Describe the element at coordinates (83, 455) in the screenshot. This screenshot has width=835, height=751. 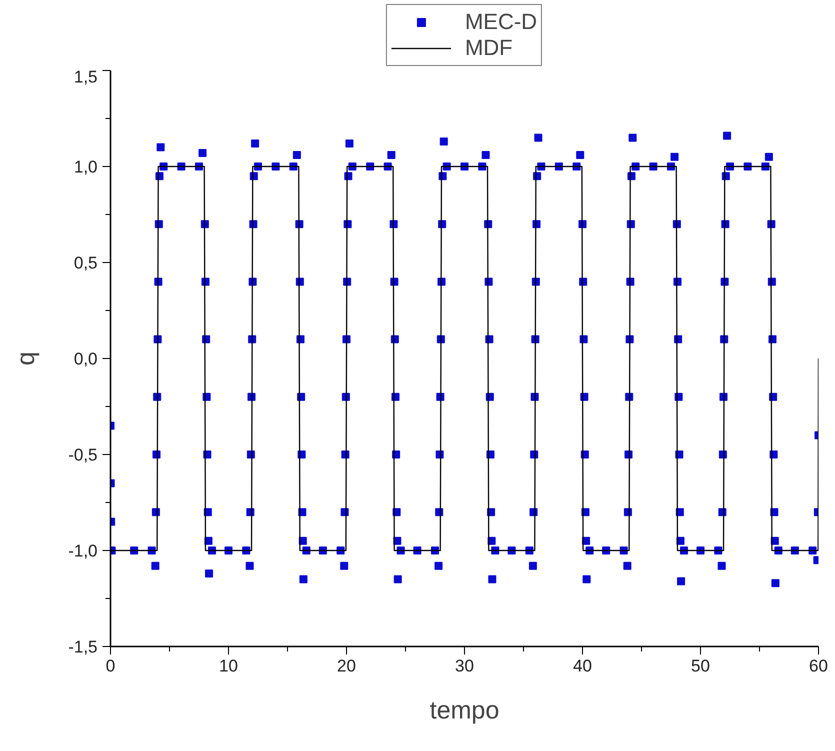
I see `y-tick-label: -0,5` at that location.